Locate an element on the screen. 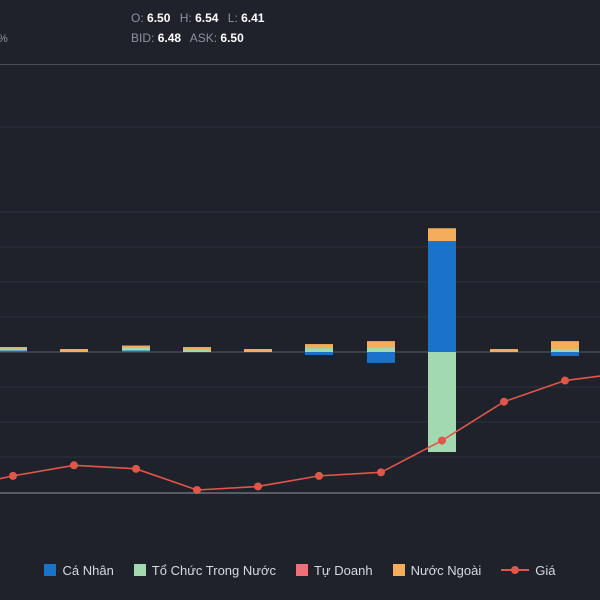  legend-swatch-nuoc-ngoai is located at coordinates (398, 570).